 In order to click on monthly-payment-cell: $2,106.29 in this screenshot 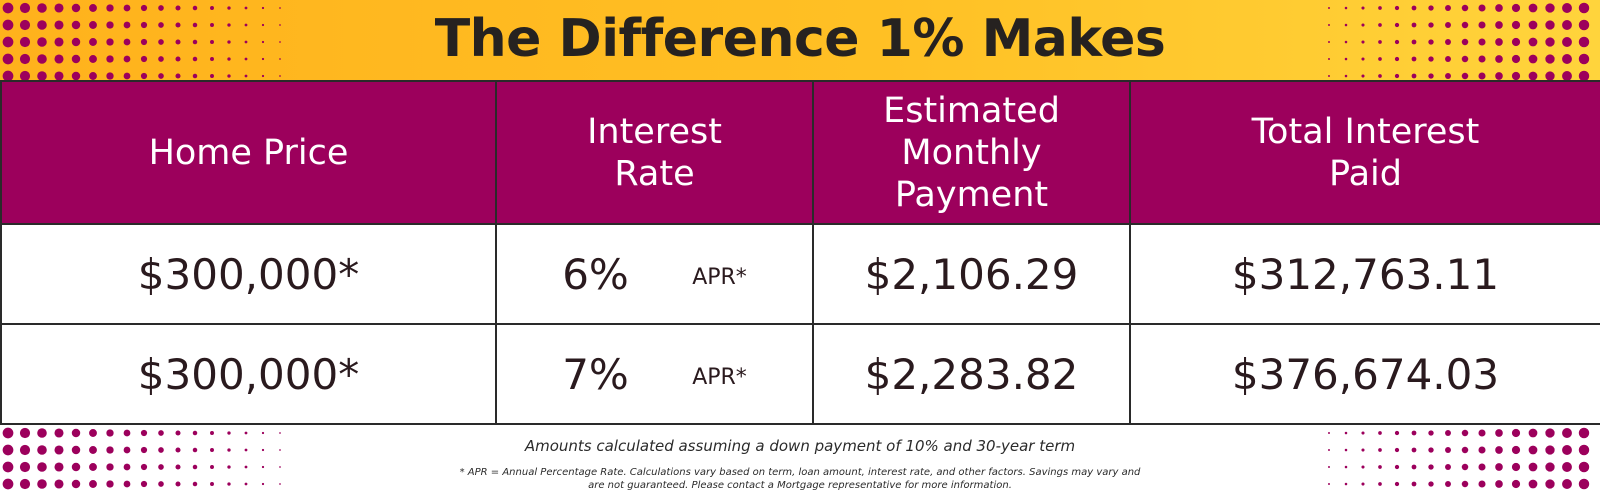, I will do `click(971, 274)`.